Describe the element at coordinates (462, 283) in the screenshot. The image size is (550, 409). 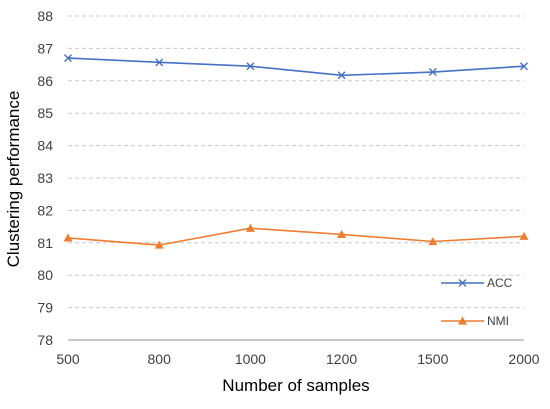
I see `legend-marker-acc` at that location.